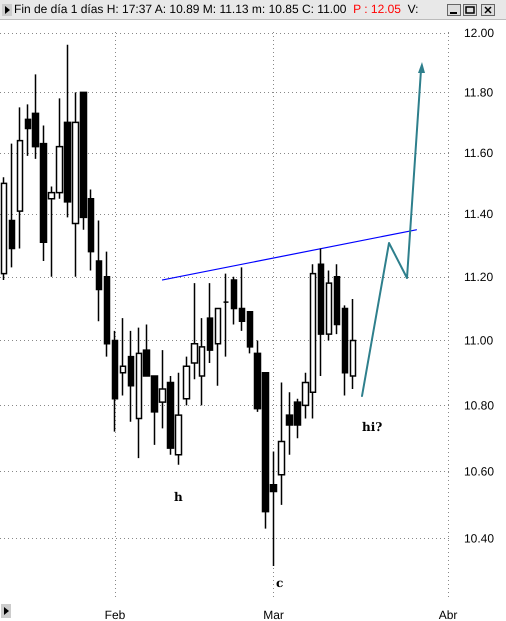 Image resolution: width=506 pixels, height=621 pixels. Describe the element at coordinates (180, 9) in the screenshot. I see `chart-title: Fin de día 1 días H: 17:37 A: 10.89 M: 11.13 m: 10.85 C: 11.00` at that location.